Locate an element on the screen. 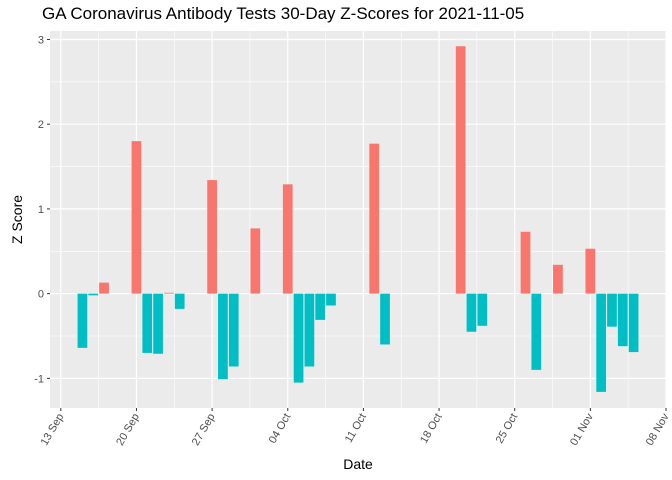 This screenshot has height=480, width=672. x-tick-label: 13 Sep is located at coordinates (53, 430).